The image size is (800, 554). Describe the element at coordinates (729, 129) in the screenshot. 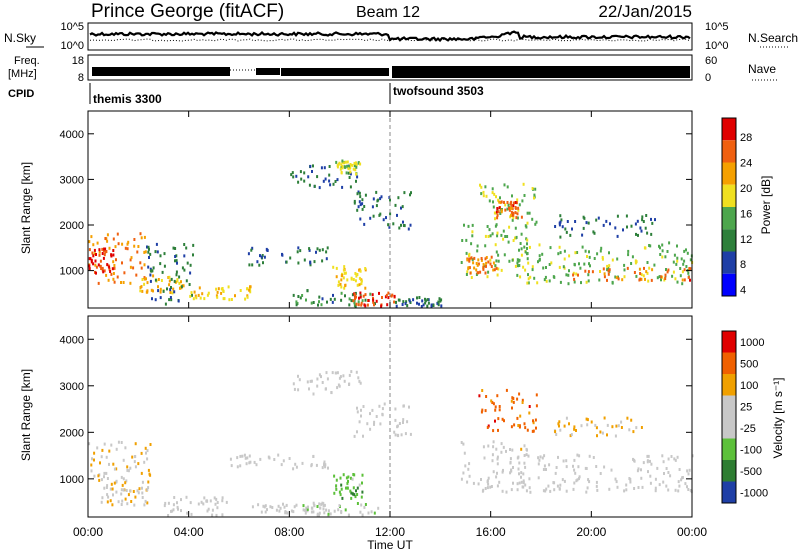

I see `colorbar-segment` at that location.